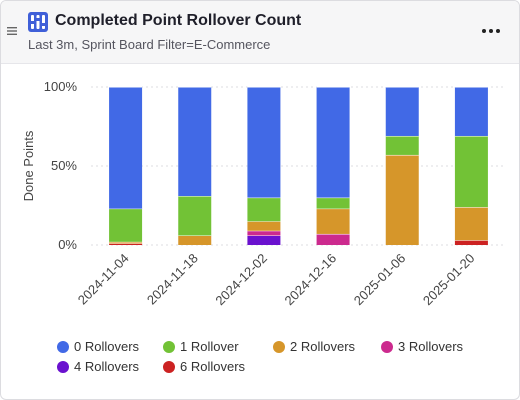 Image resolution: width=520 pixels, height=400 pixels. What do you see at coordinates (103, 279) in the screenshot?
I see `x-tick-label: 2024-11-04` at bounding box center [103, 279].